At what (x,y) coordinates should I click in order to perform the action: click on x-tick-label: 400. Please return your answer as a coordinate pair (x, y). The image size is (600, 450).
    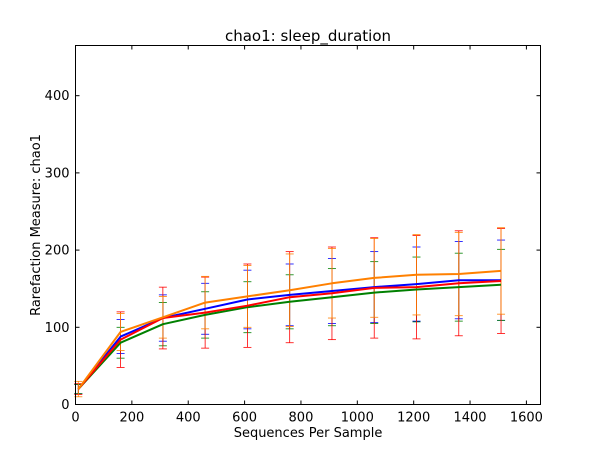
    Looking at the image, I should click on (188, 418).